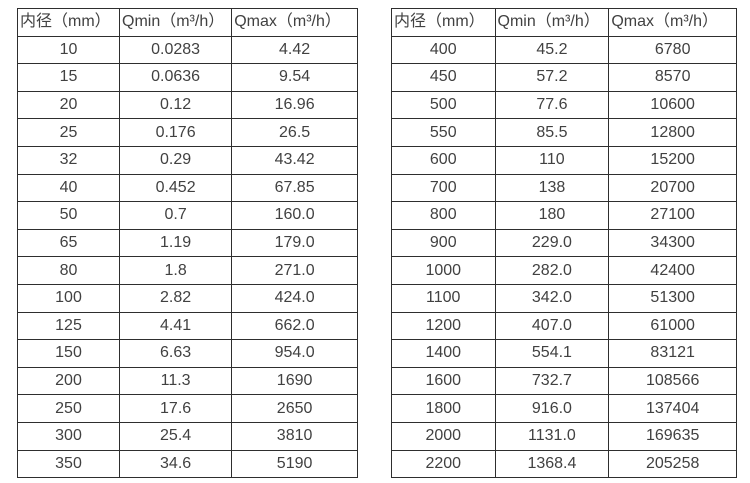 The width and height of the screenshot is (750, 483). What do you see at coordinates (187, 215) in the screenshot?
I see `table-row: 50 0.7 160.0` at bounding box center [187, 215].